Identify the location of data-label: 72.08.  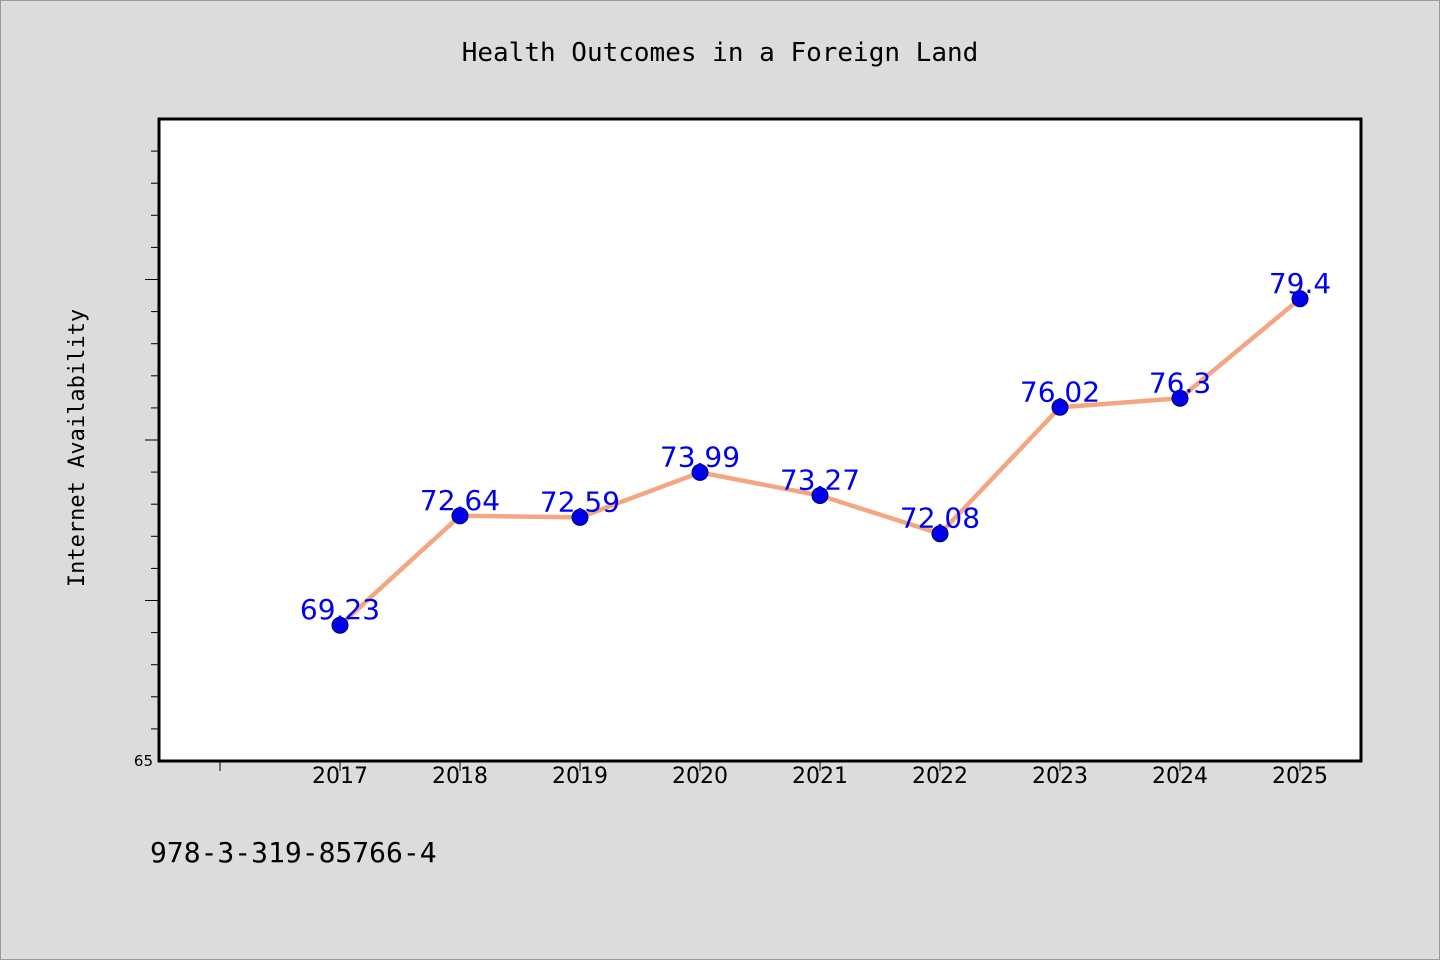
(940, 518).